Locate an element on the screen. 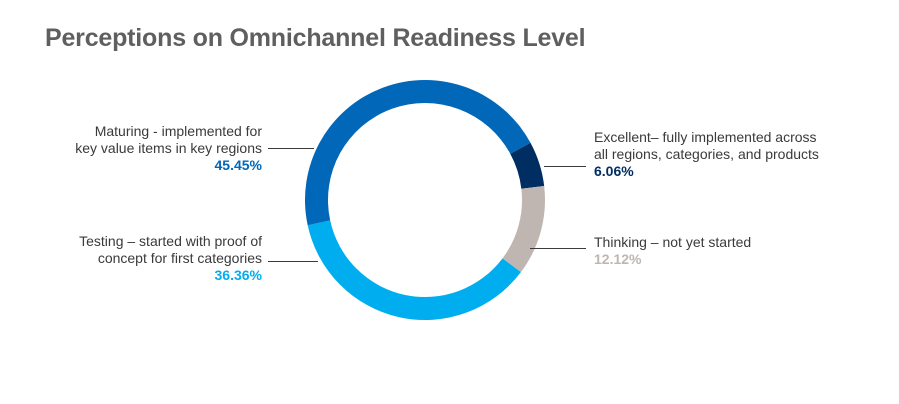 The image size is (899, 404). value-maturing: 45.45% is located at coordinates (238, 165).